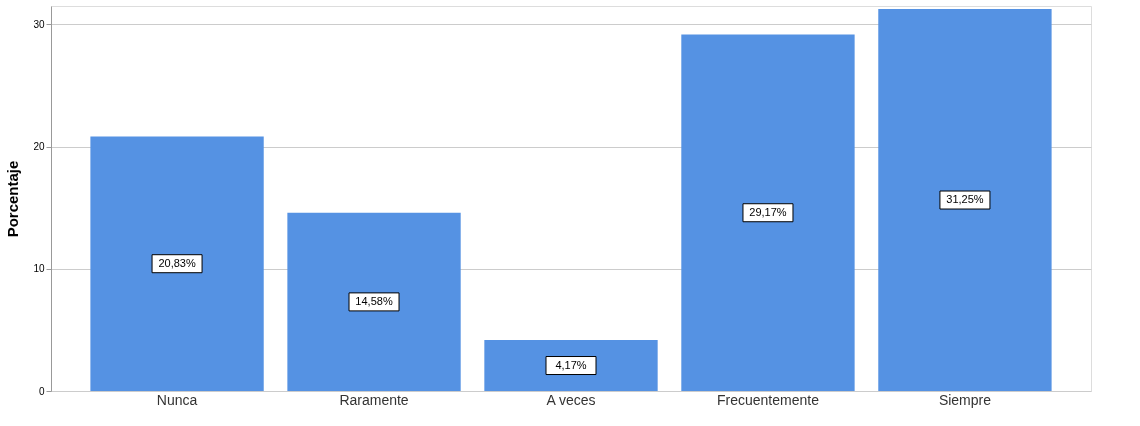 Image resolution: width=1140 pixels, height=426 pixels. Describe the element at coordinates (965, 399) in the screenshot. I see `x-tick-label: Siempre` at that location.